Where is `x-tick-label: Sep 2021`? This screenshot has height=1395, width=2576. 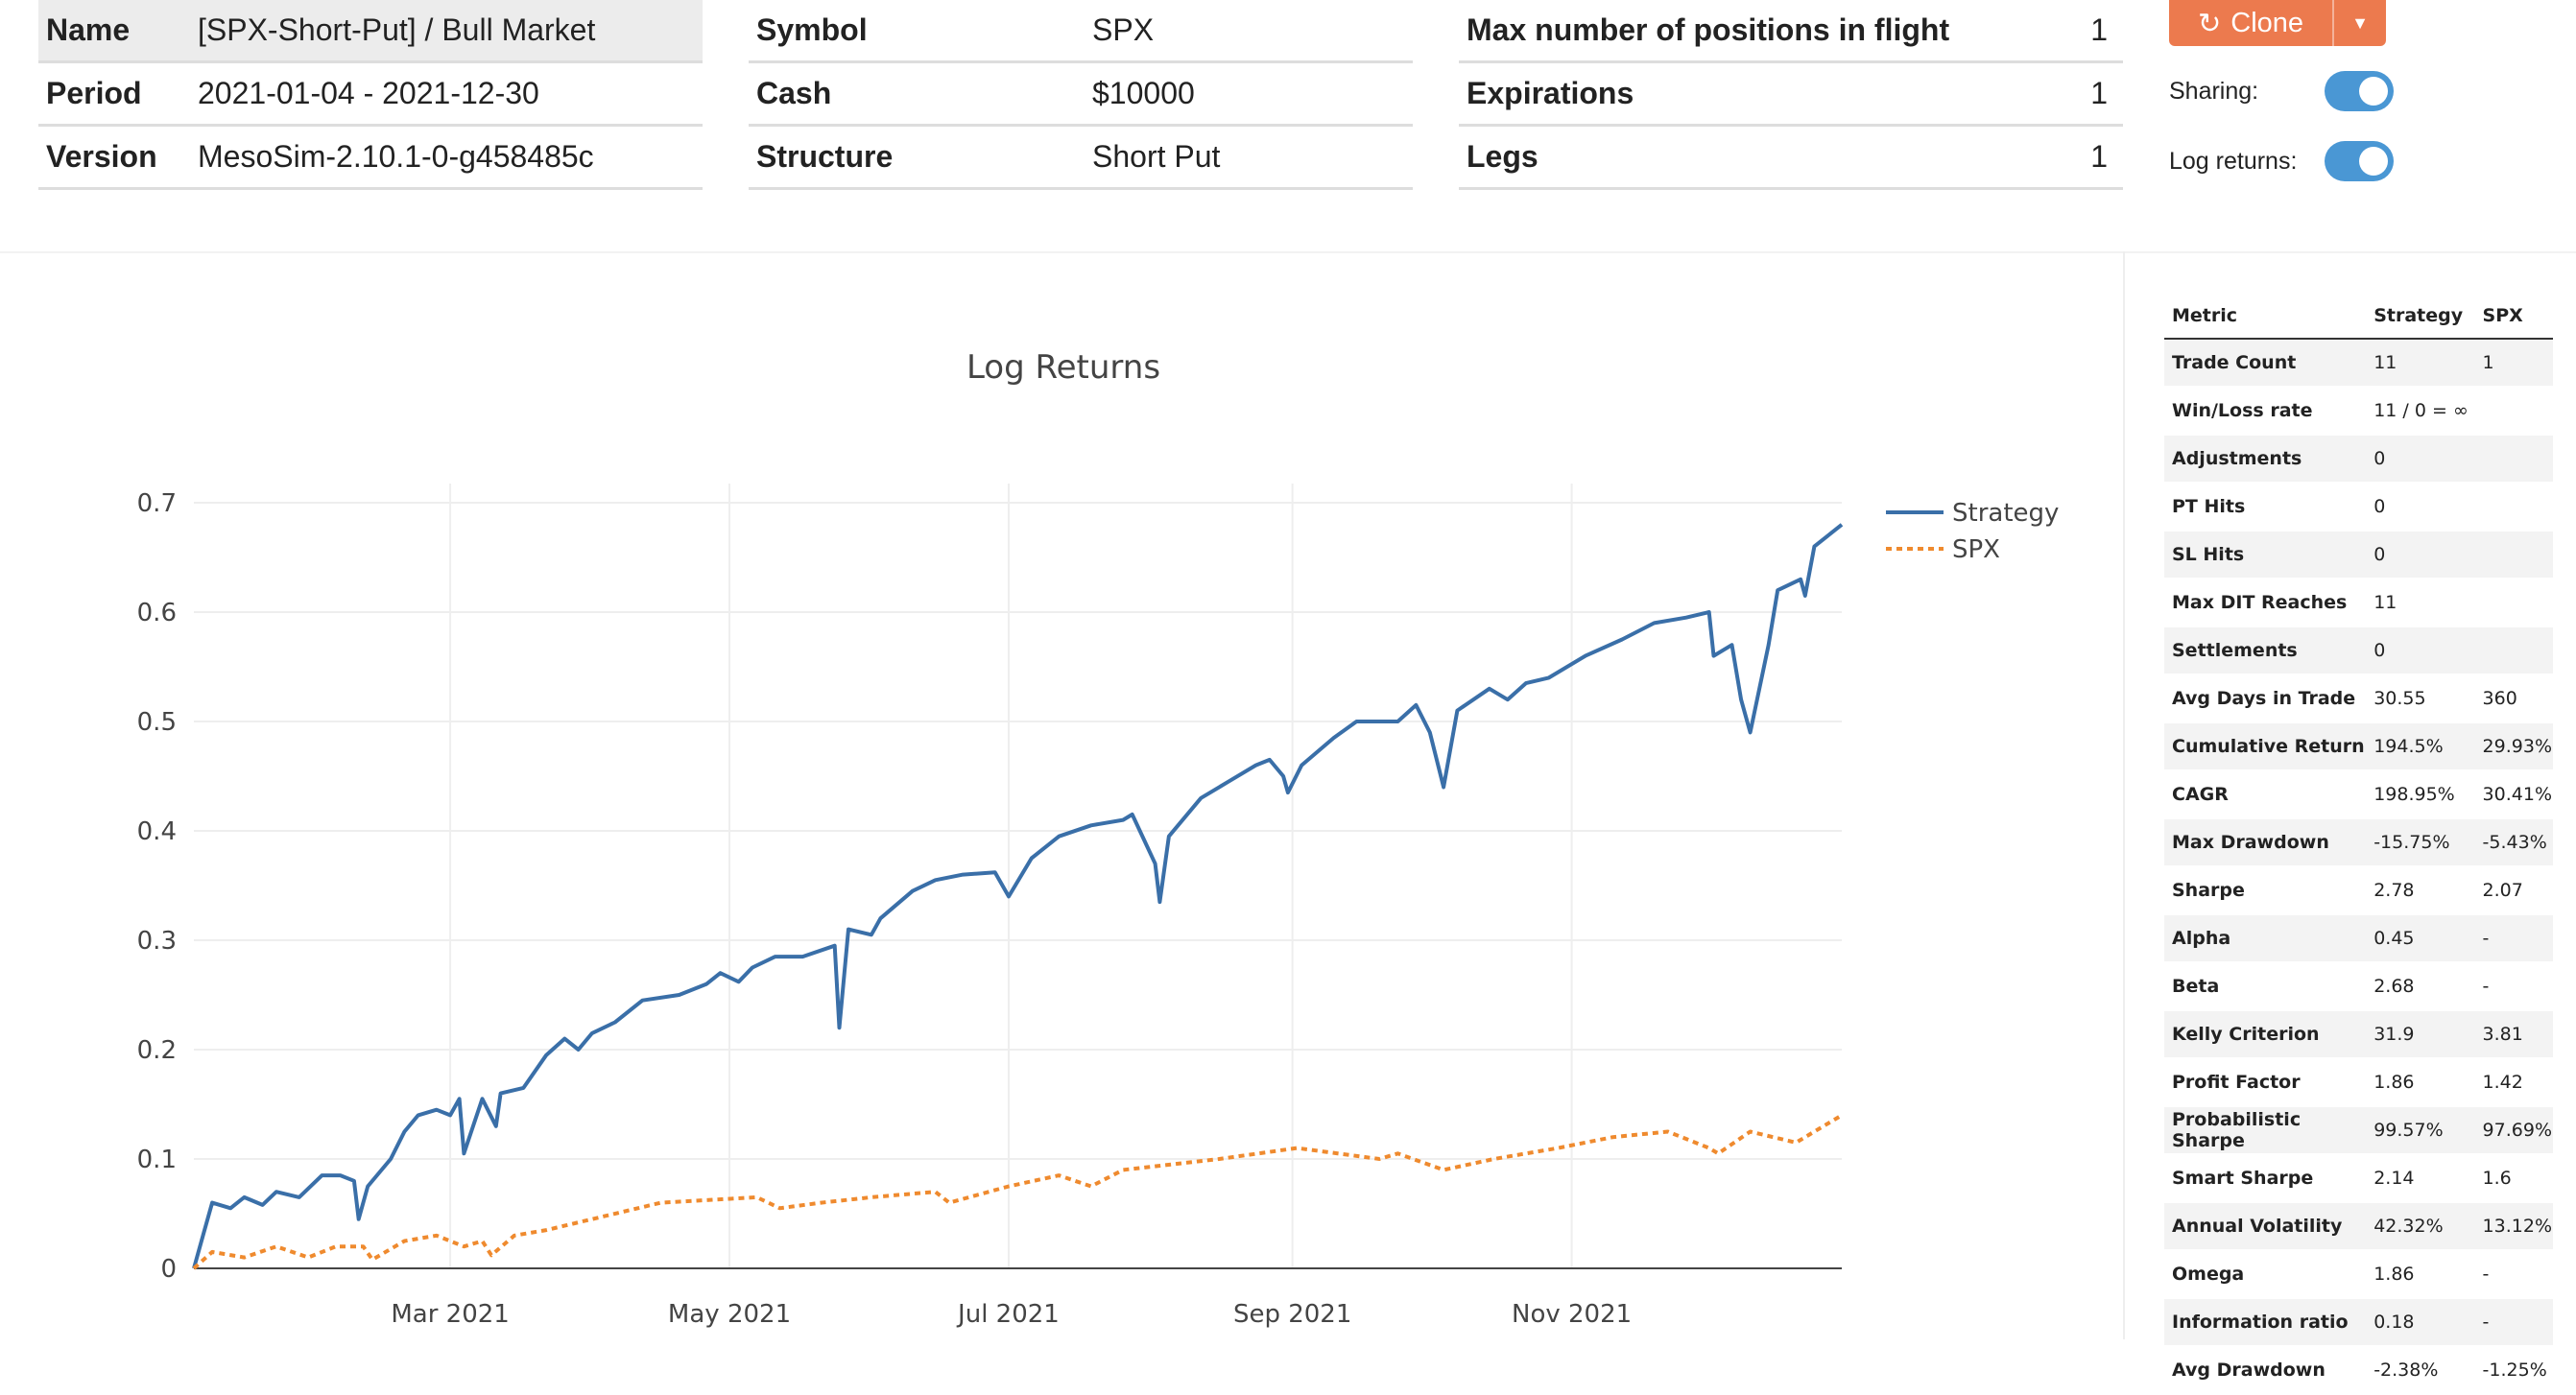 x-tick-label: Sep 2021 is located at coordinates (1292, 1314).